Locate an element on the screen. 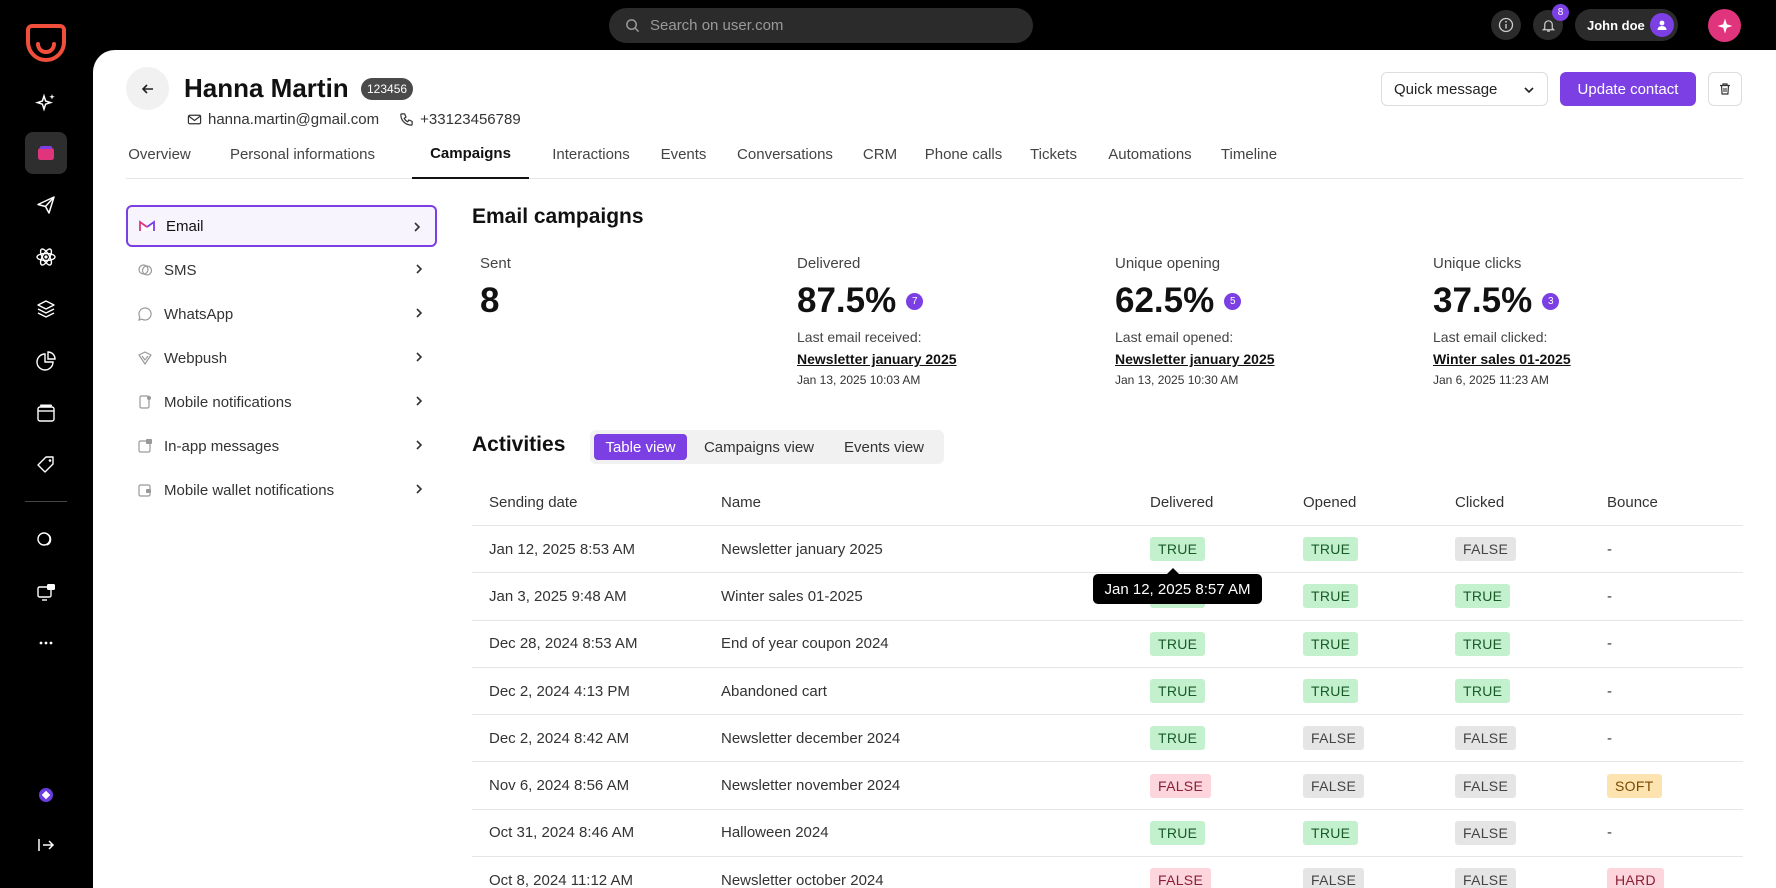 This screenshot has height=888, width=1776. events-view-button: Events view is located at coordinates (884, 447).